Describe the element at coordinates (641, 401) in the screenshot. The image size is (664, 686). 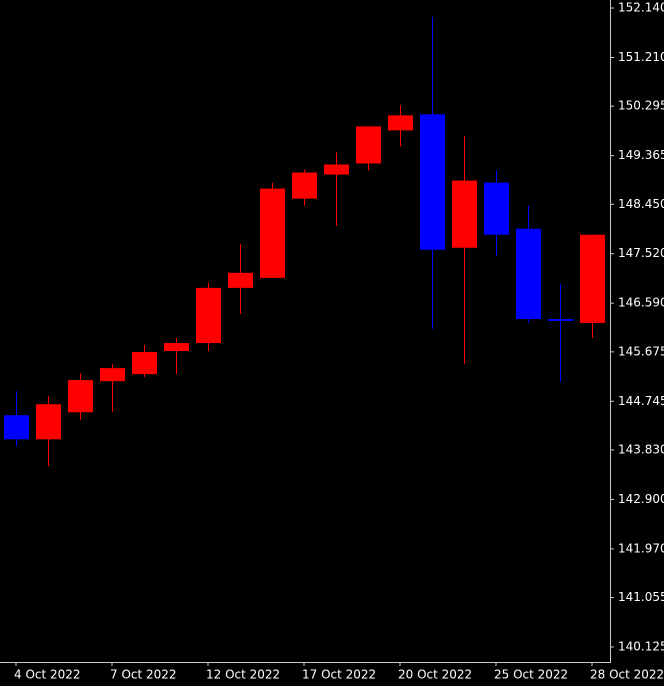
I see `y-tick-label: 144.745` at that location.